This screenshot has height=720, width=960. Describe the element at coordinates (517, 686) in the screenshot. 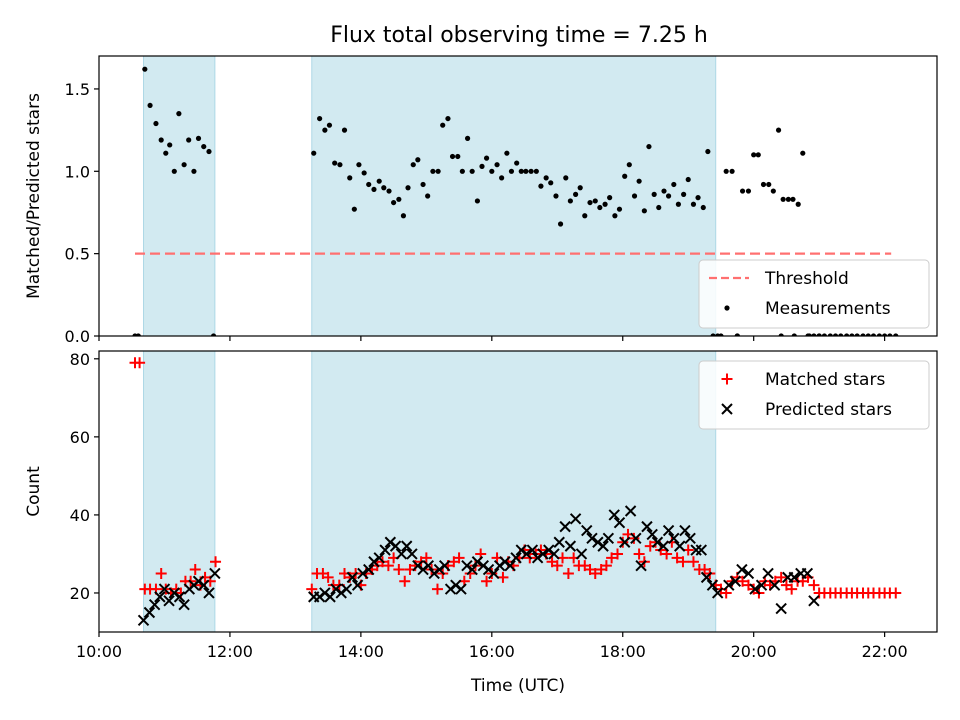

I see `bottom-xlabel: Time (UTC)` at that location.